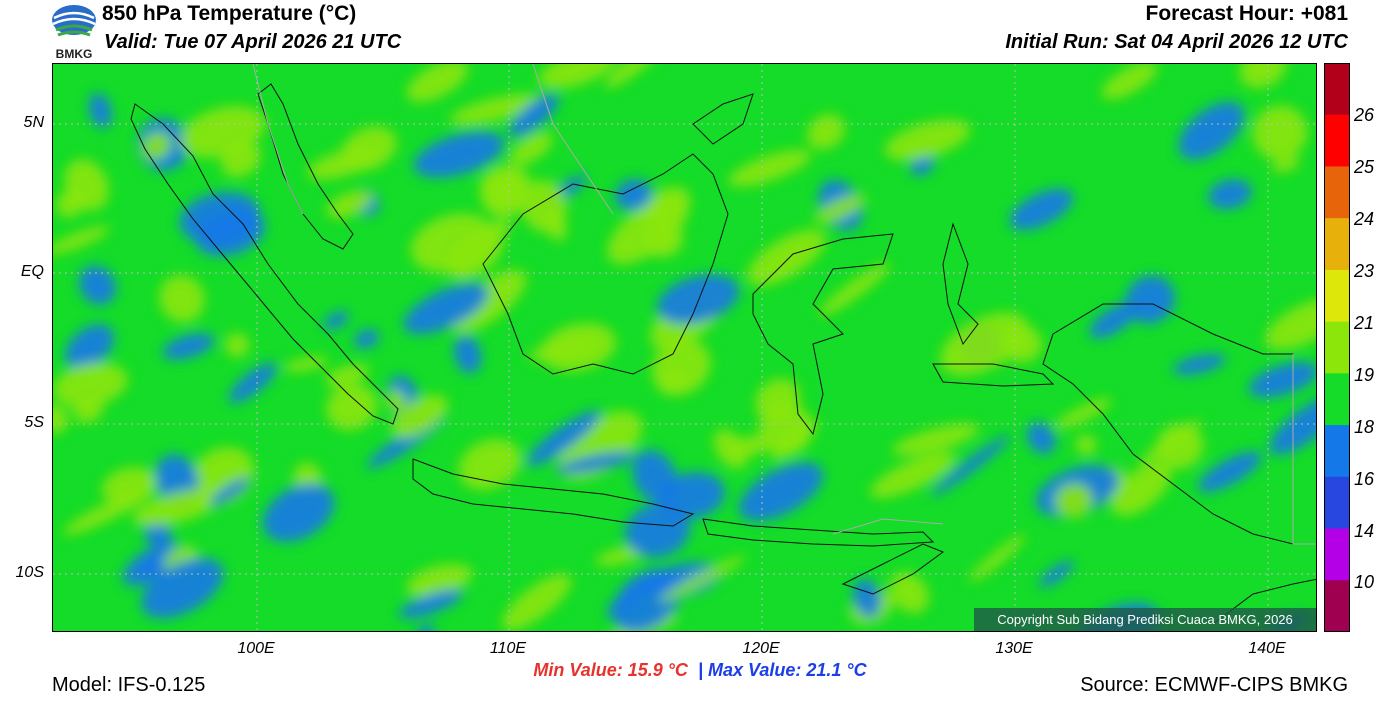 The image size is (1400, 709). What do you see at coordinates (32, 271) in the screenshot?
I see `lat-label-eq: EQ` at bounding box center [32, 271].